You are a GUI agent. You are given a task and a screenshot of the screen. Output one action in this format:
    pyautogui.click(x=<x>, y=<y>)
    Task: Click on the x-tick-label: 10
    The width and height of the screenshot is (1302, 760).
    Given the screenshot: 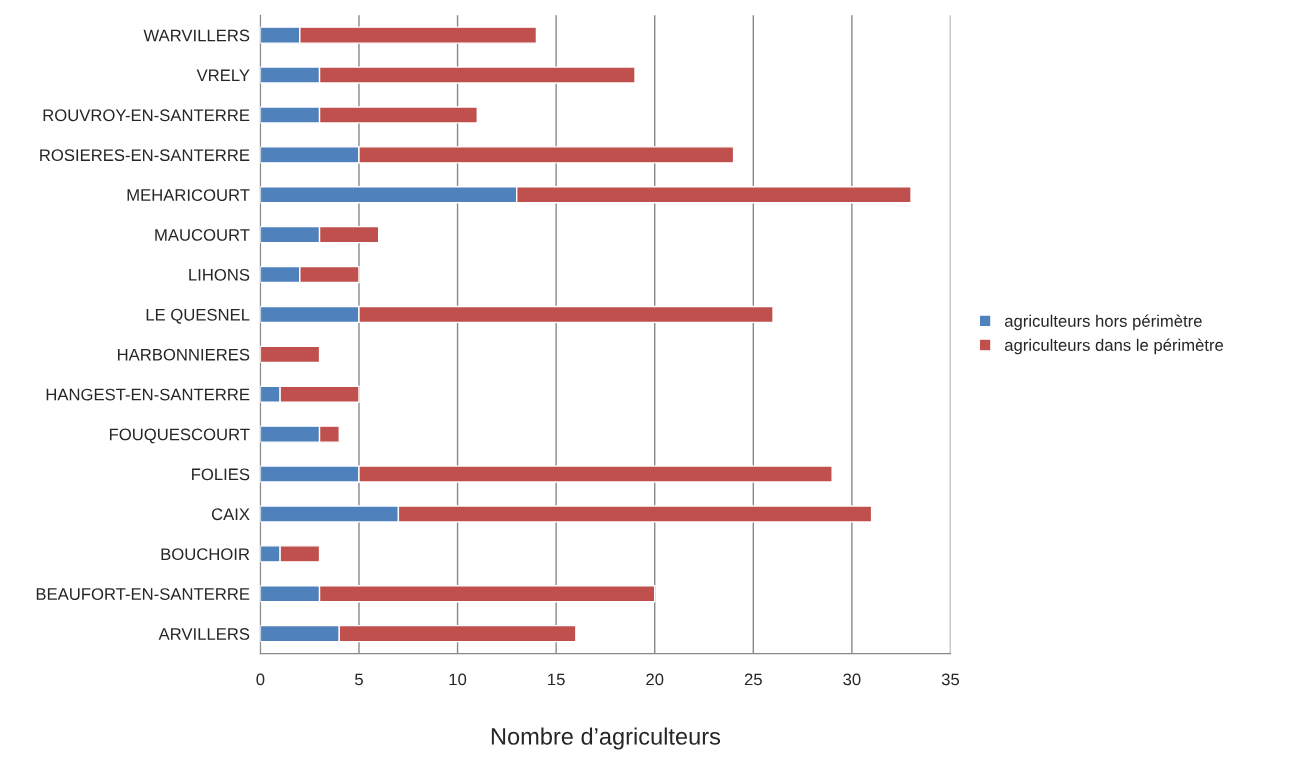 What is the action you would take?
    pyautogui.click(x=458, y=679)
    